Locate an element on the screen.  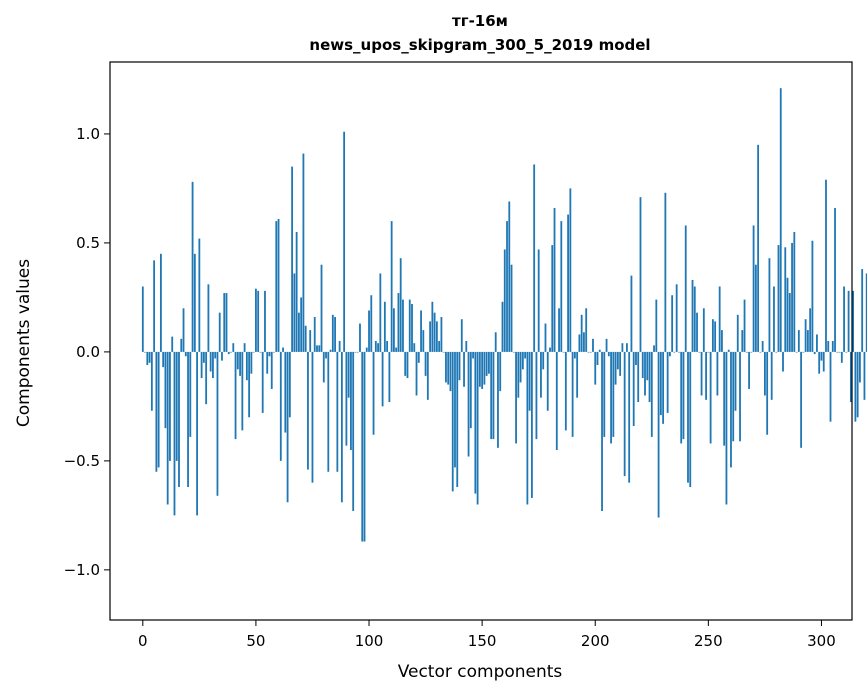
x-tick-label: 150 is located at coordinates (482, 641).